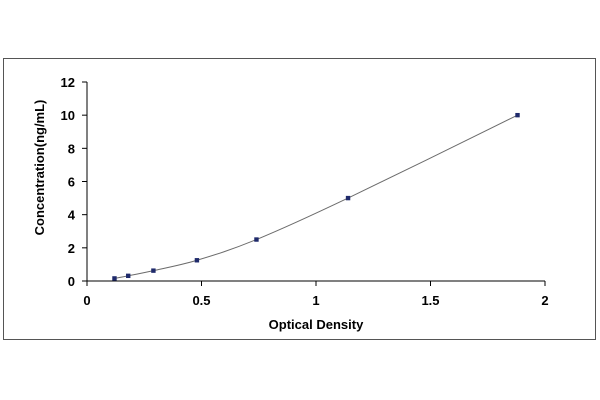 This screenshot has width=600, height=400. What do you see at coordinates (544, 300) in the screenshot?
I see `x-tick-label: 2` at bounding box center [544, 300].